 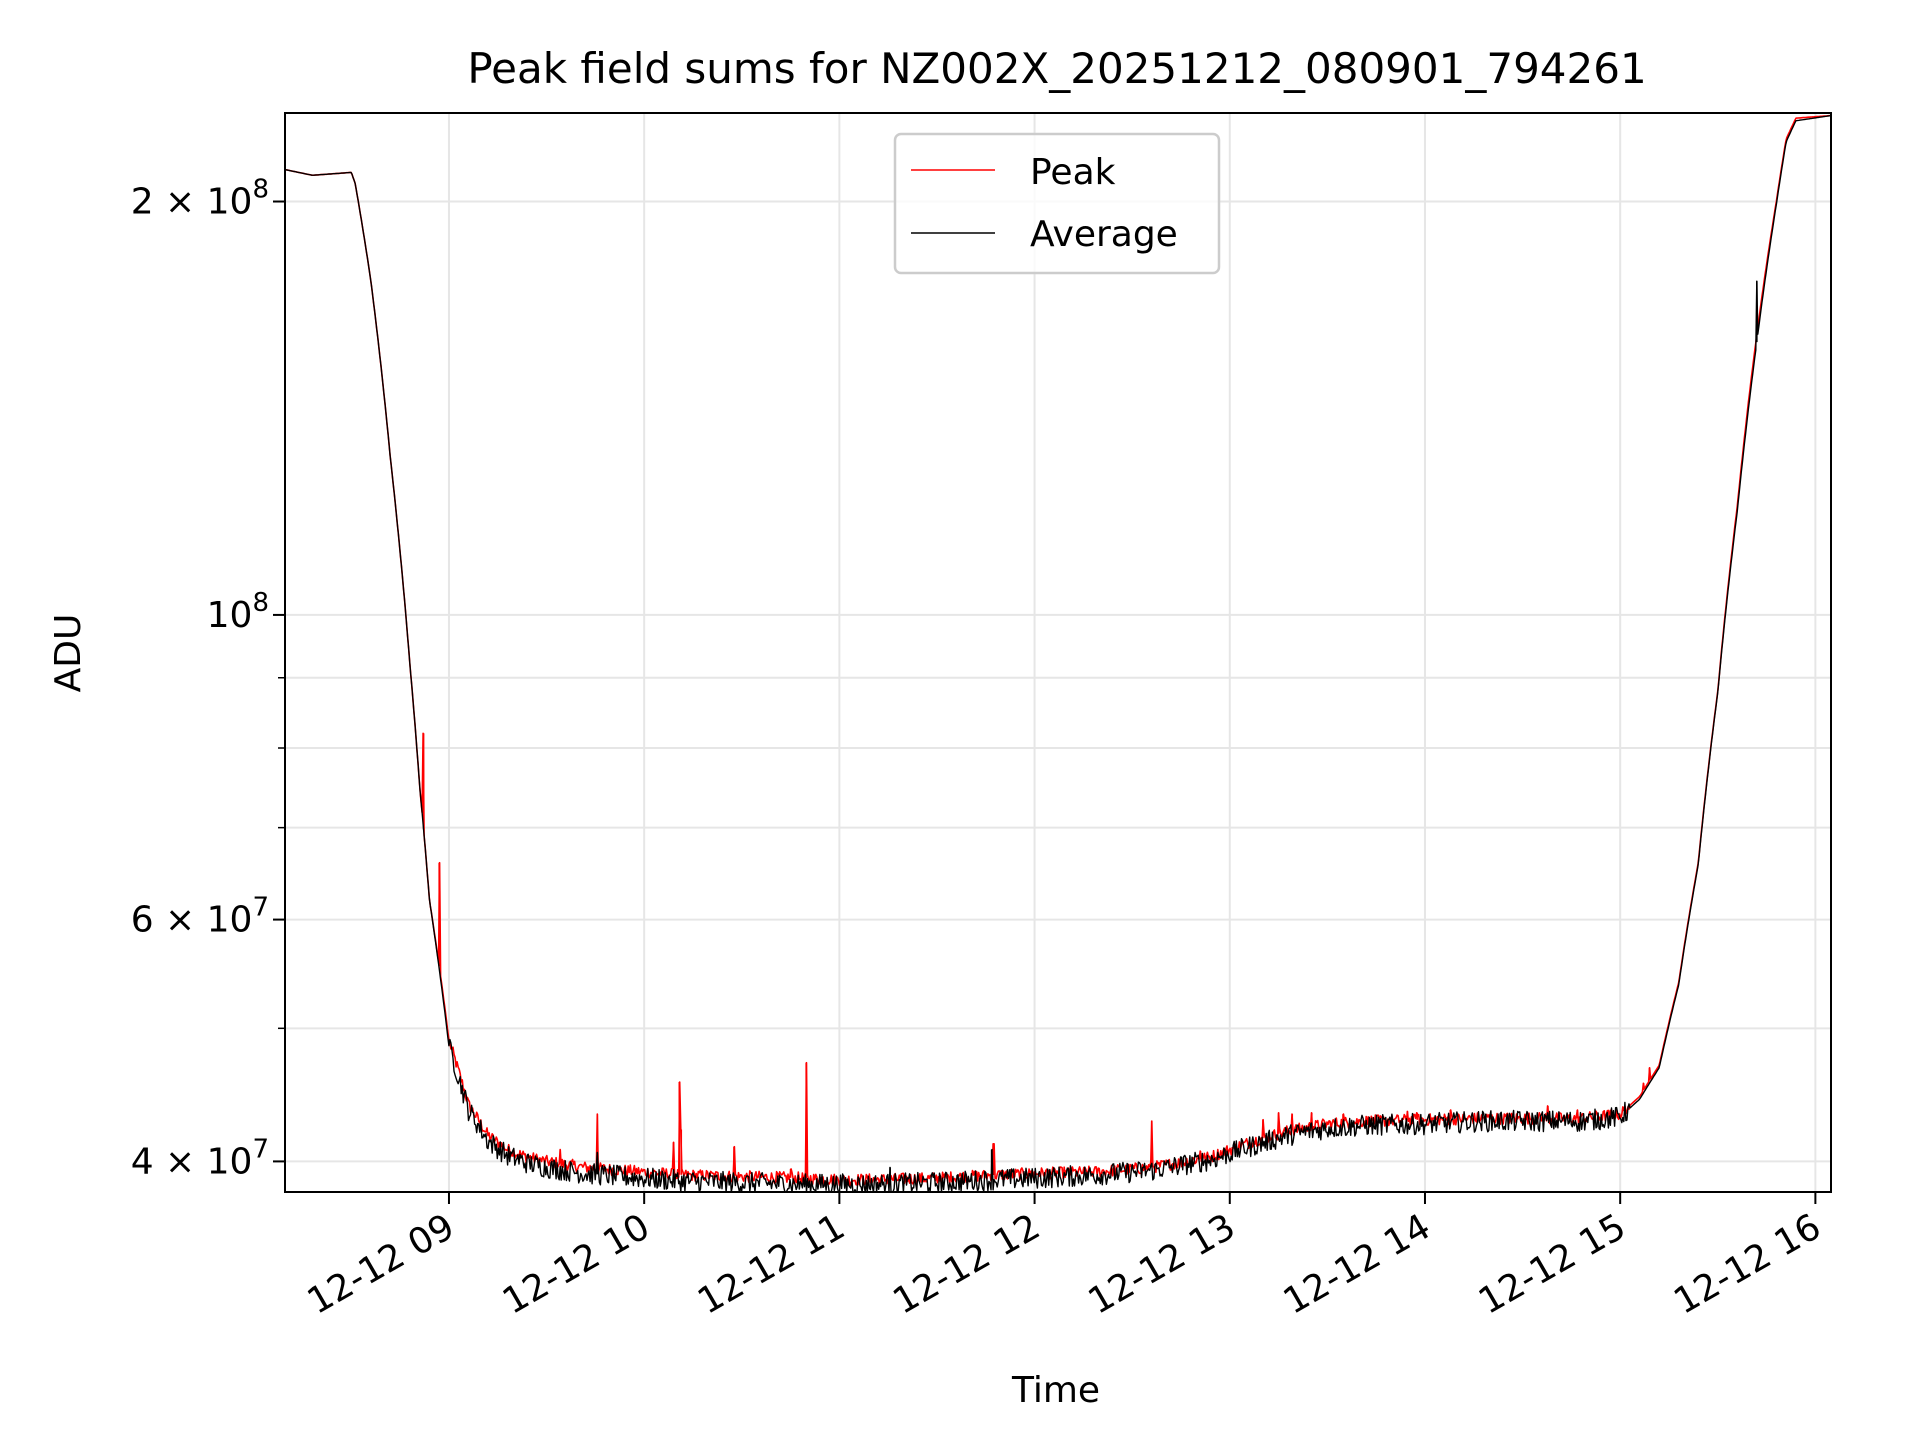 I want to click on legend-label-average: Average, so click(x=1104, y=234).